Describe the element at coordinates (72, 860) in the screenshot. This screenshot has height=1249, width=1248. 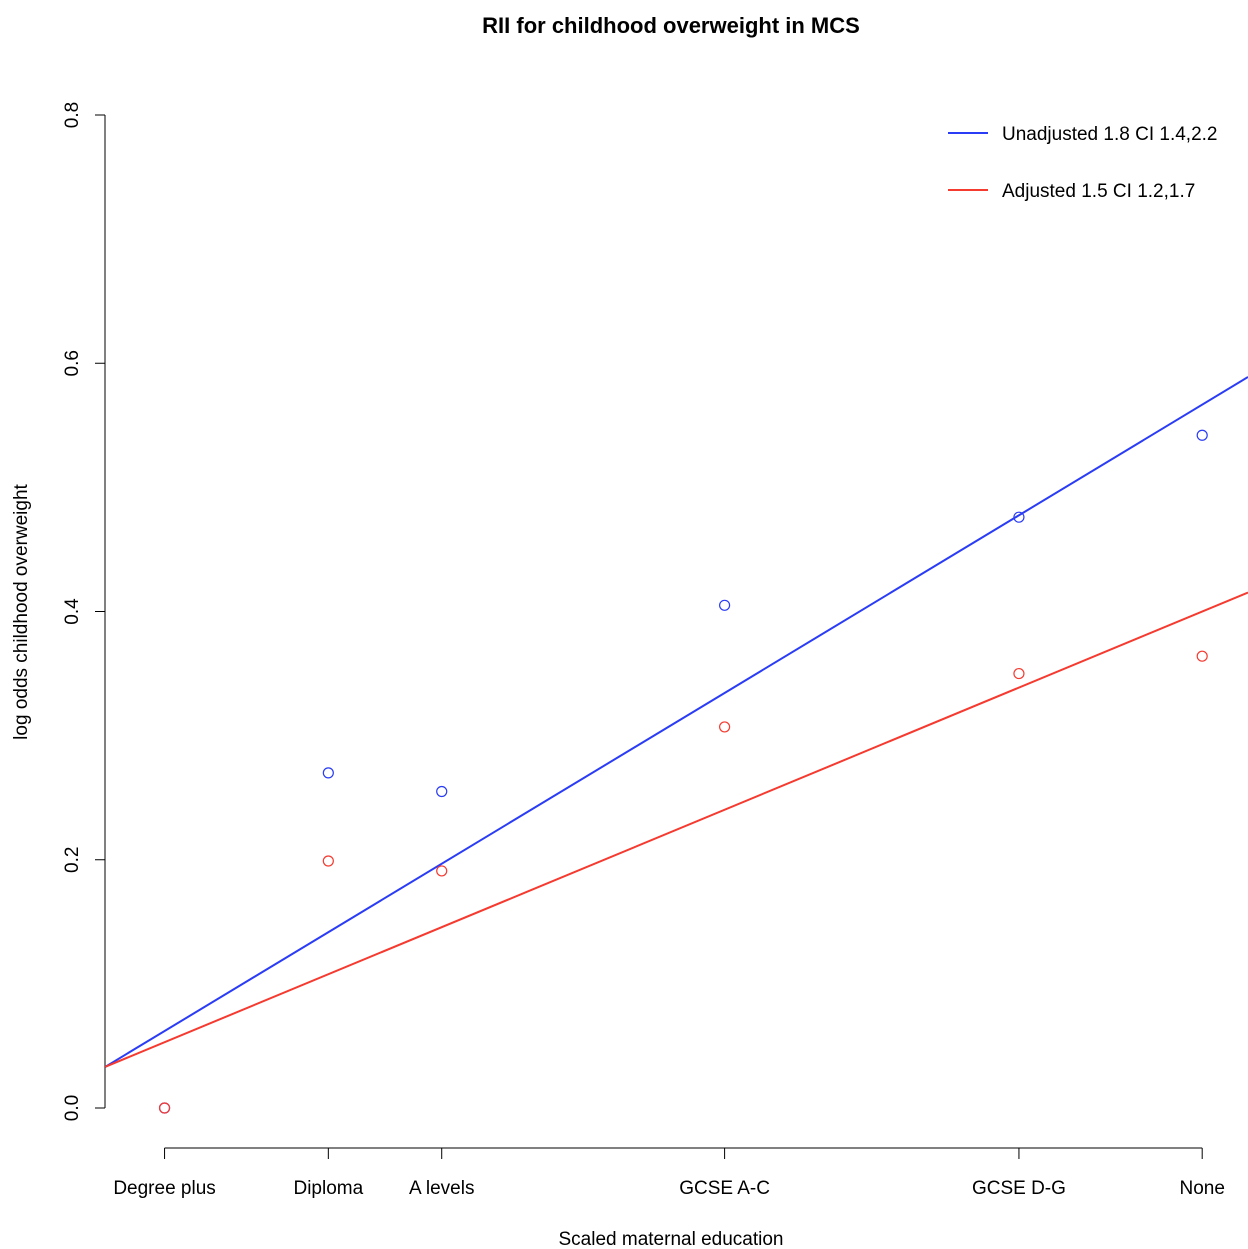
I see `y-tick-label: 0.2` at that location.